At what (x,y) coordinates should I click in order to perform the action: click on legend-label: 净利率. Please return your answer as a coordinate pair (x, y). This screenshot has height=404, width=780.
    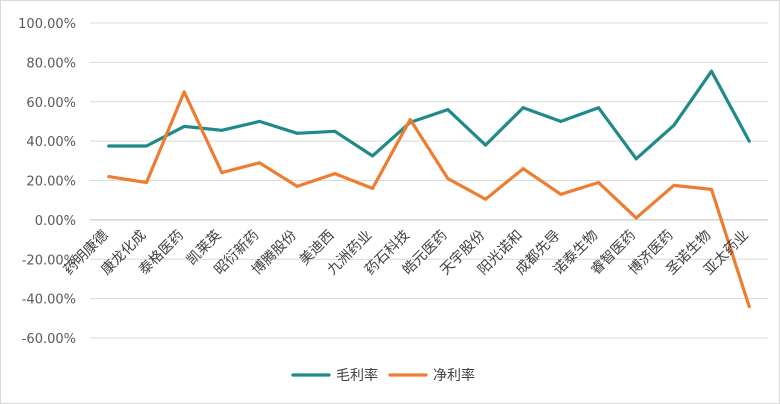
    Looking at the image, I should click on (454, 375).